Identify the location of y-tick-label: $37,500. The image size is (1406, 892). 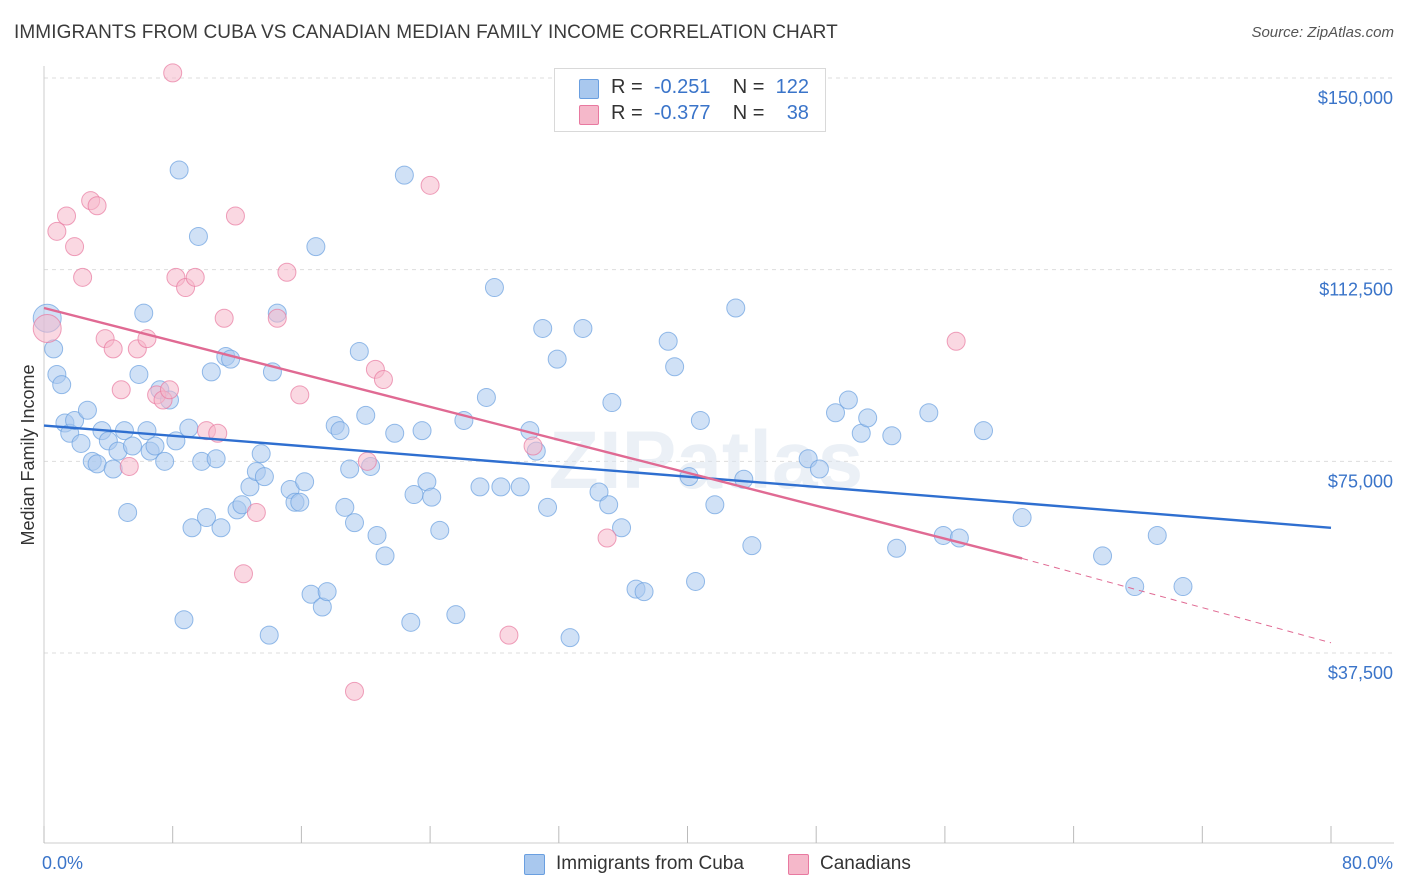
(1360, 673).